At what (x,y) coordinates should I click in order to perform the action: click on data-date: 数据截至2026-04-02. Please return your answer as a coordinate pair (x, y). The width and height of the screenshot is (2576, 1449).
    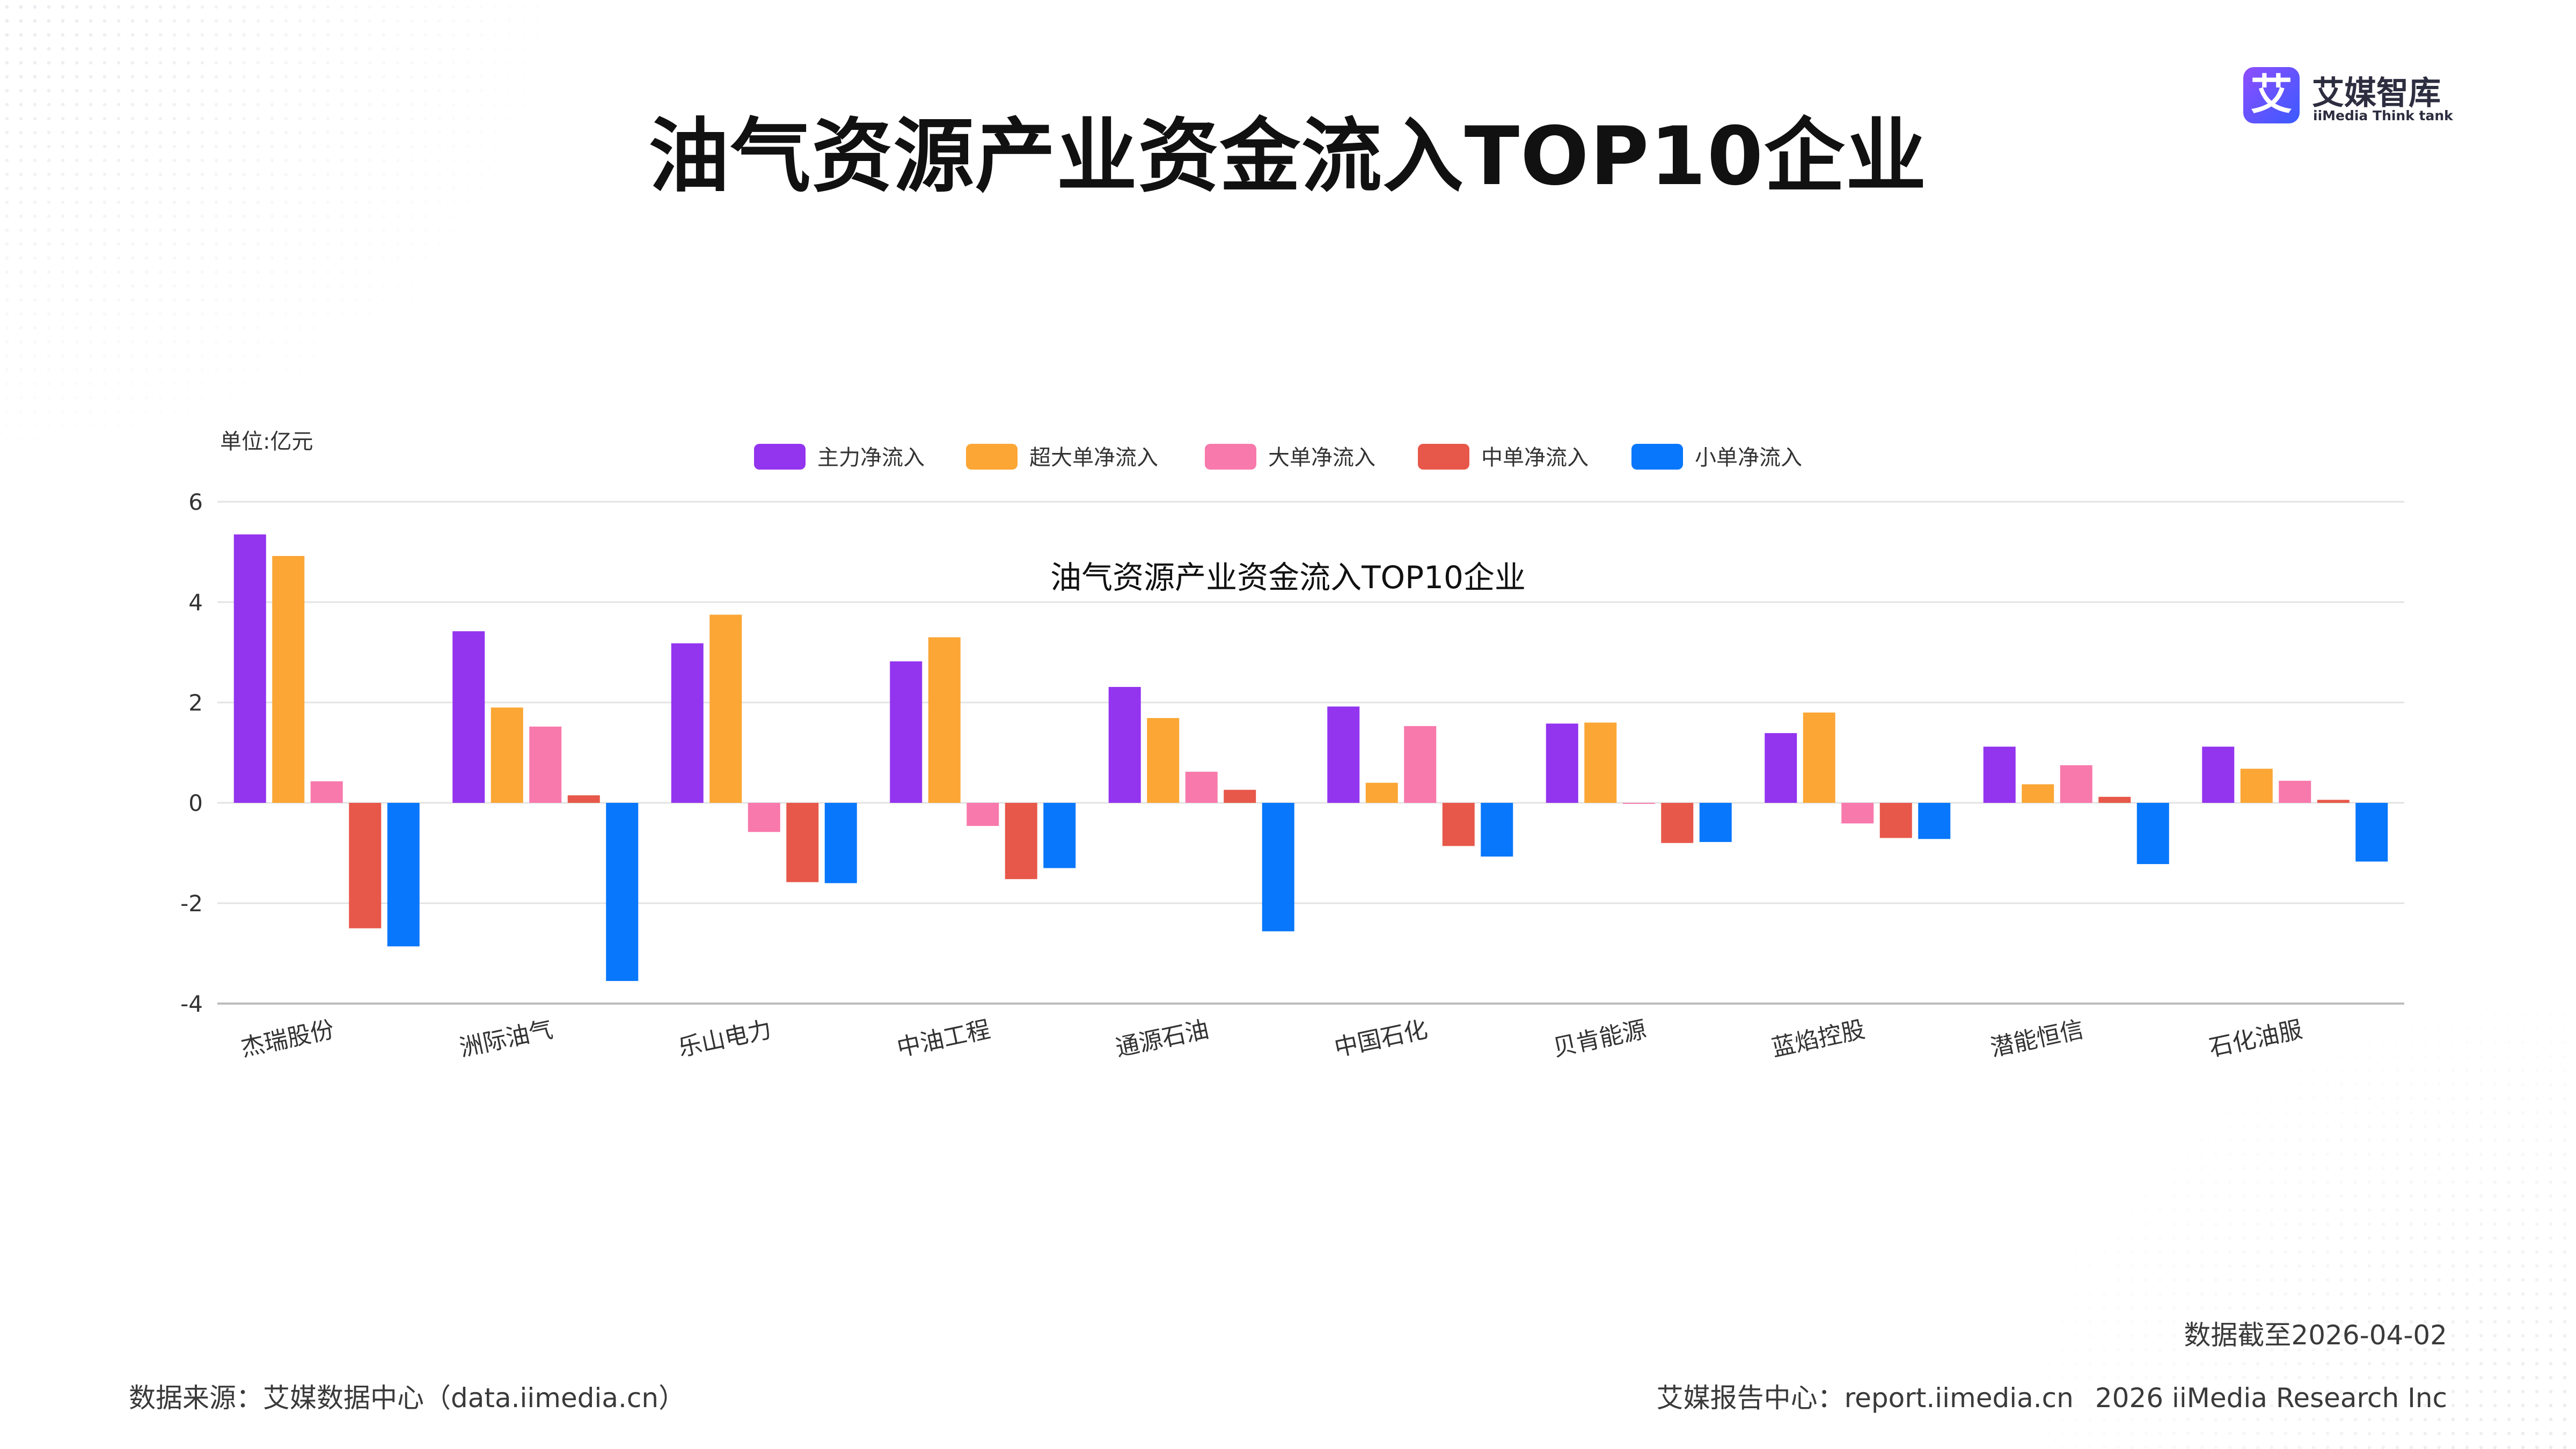
    Looking at the image, I should click on (2315, 1335).